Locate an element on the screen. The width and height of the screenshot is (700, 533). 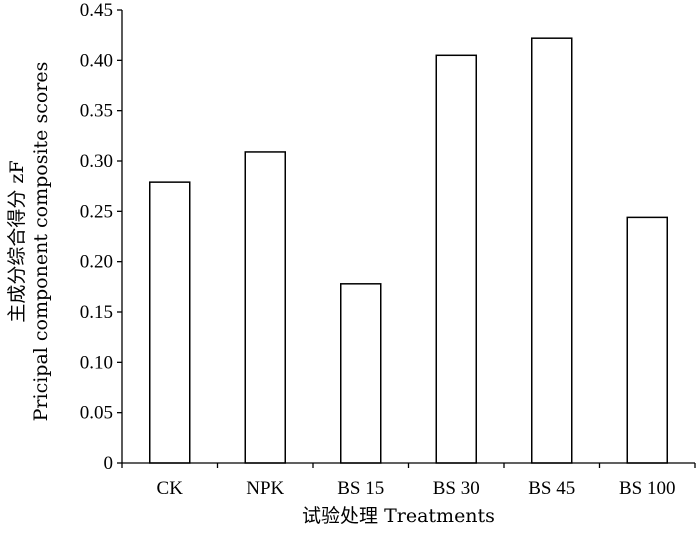
bar-npk is located at coordinates (265, 307).